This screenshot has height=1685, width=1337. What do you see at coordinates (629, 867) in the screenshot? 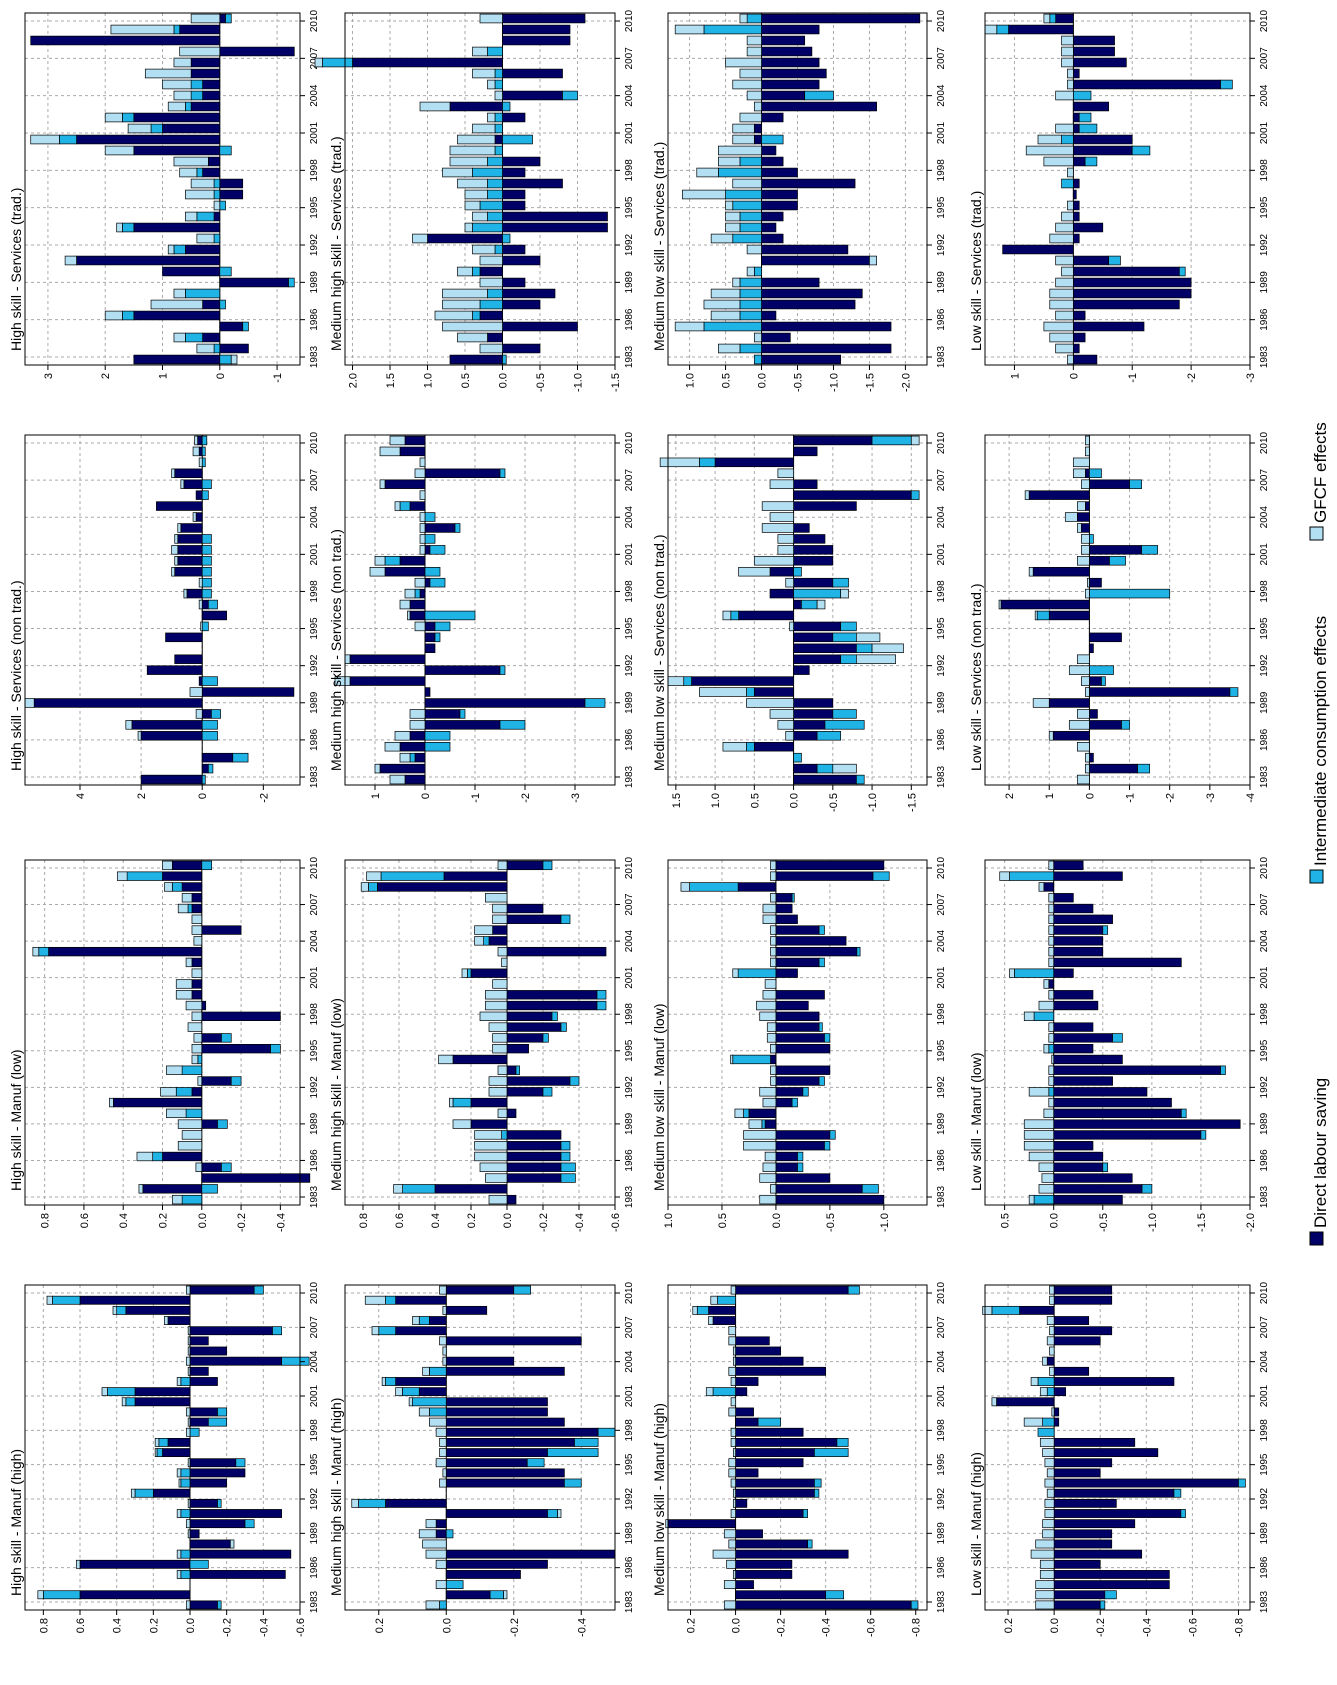
I see `year-tick-label-9: 2010` at bounding box center [629, 867].